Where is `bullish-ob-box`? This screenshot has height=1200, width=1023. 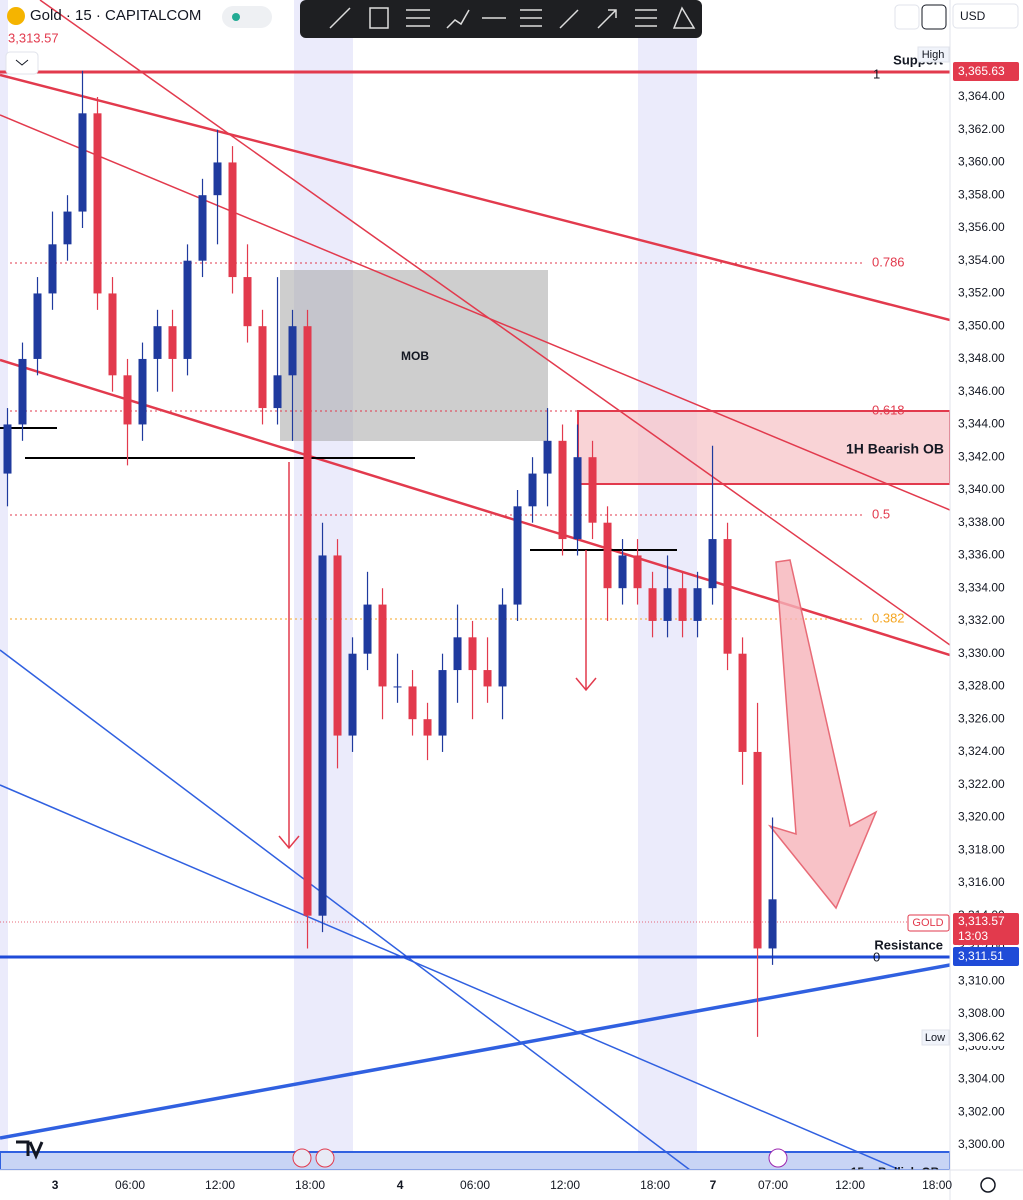
bullish-ob-box is located at coordinates (475, 1160).